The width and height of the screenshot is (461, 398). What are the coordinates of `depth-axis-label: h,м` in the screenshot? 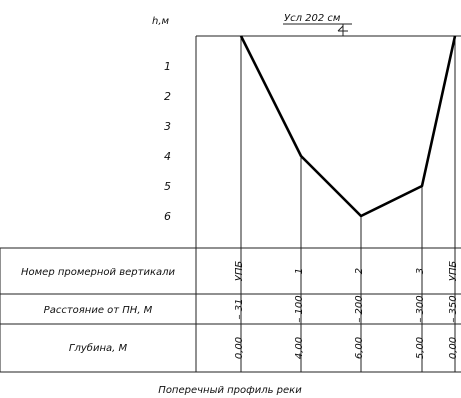 It's located at (161, 21).